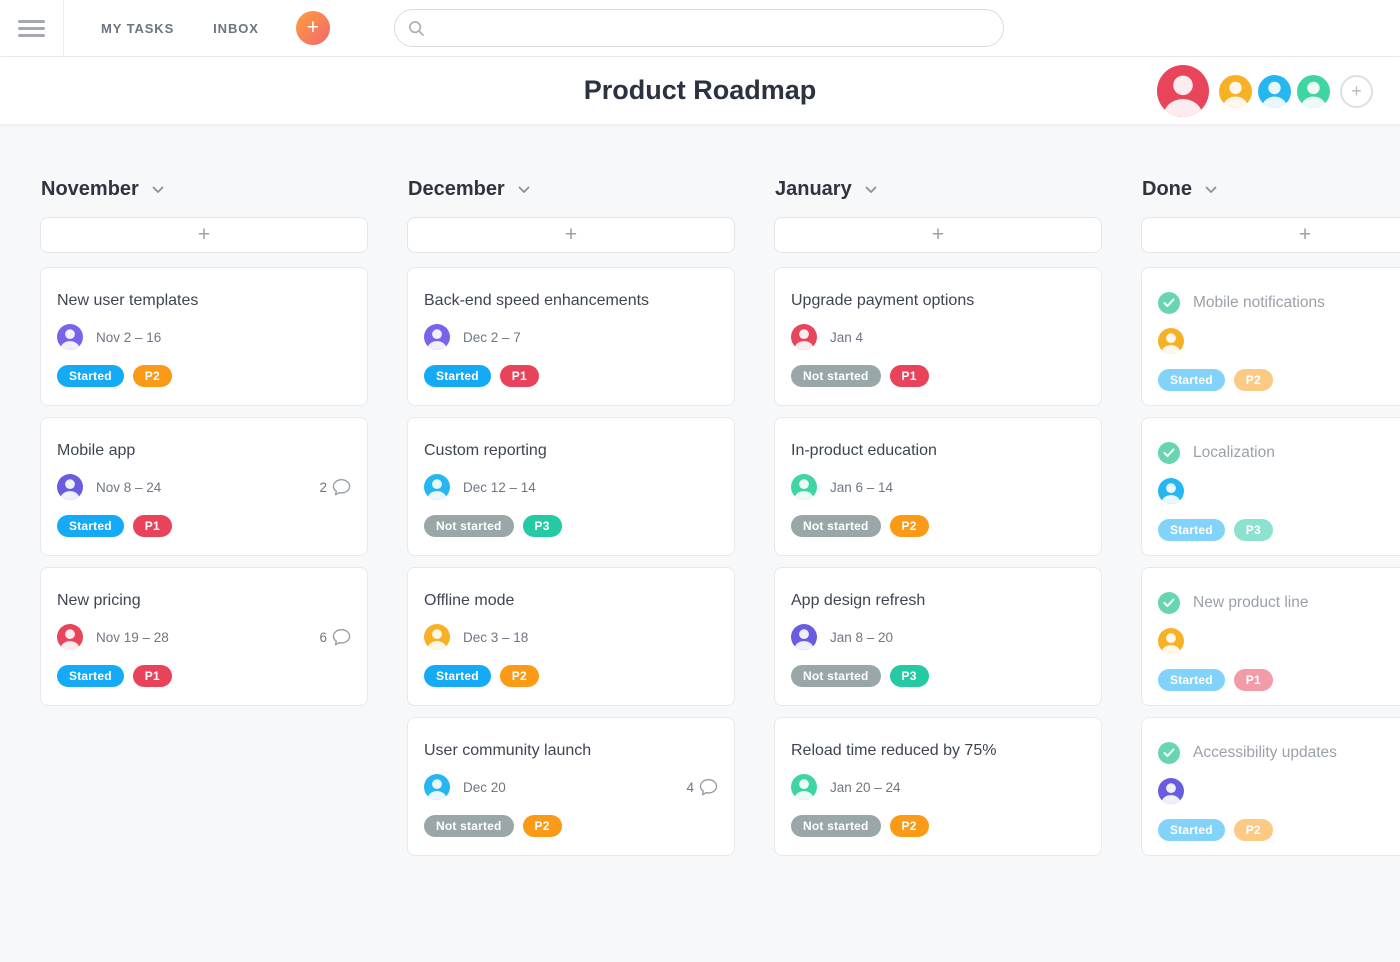 This screenshot has width=1400, height=962. What do you see at coordinates (32, 28) in the screenshot?
I see `hamburger-menu-button` at bounding box center [32, 28].